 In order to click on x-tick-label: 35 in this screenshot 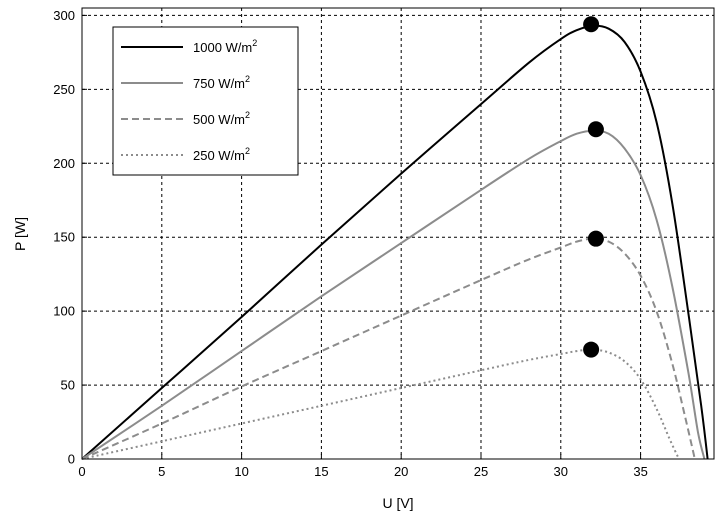, I will do `click(640, 471)`.